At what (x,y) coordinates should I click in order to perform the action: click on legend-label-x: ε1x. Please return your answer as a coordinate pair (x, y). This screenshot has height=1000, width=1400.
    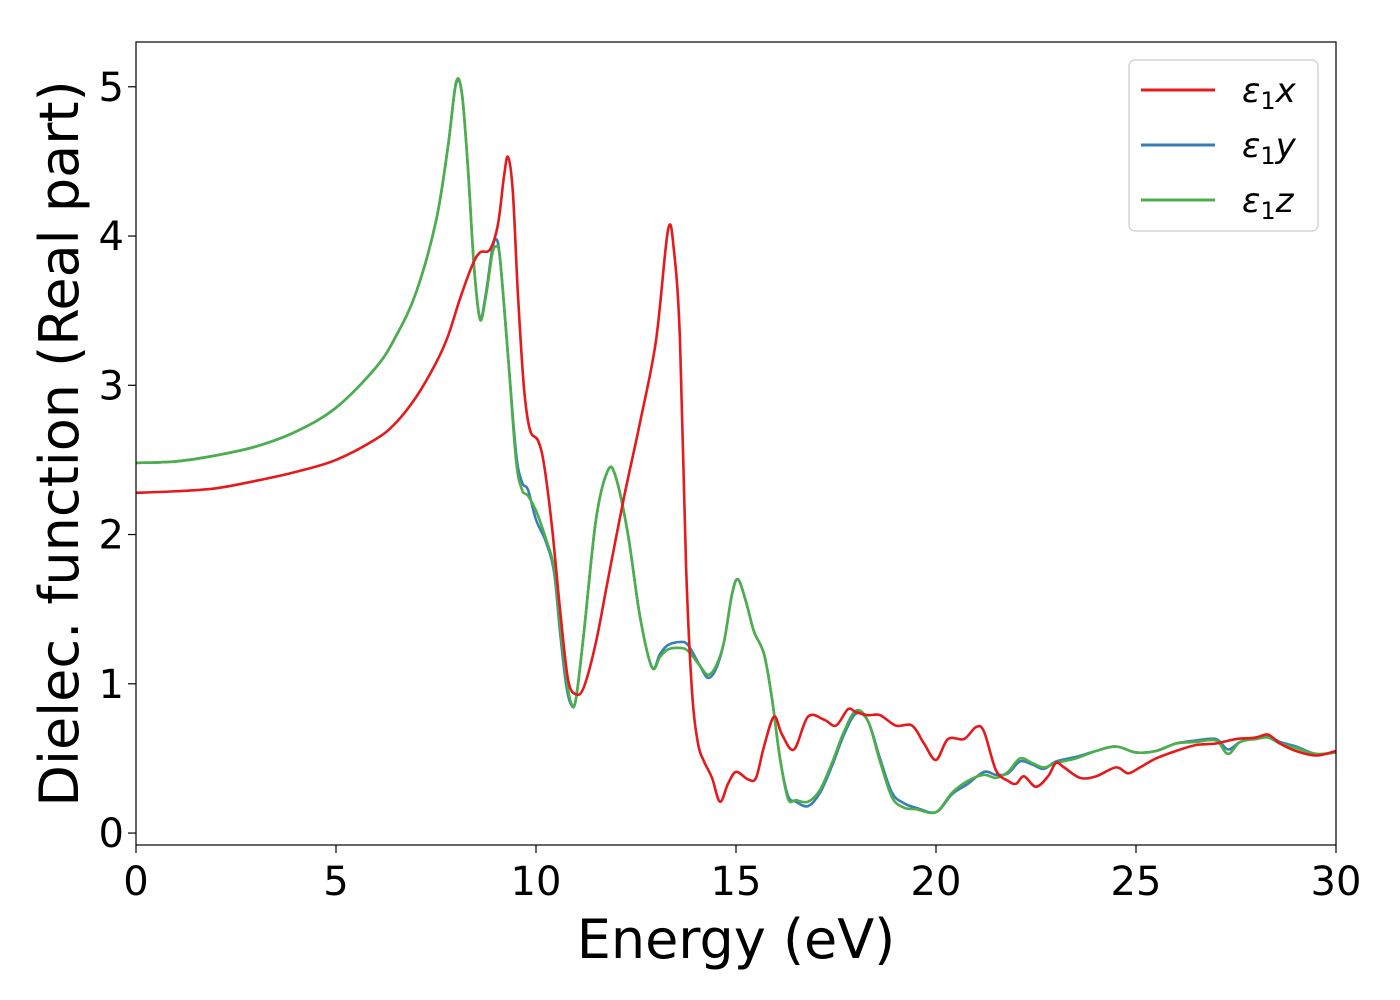
    Looking at the image, I should click on (1269, 93).